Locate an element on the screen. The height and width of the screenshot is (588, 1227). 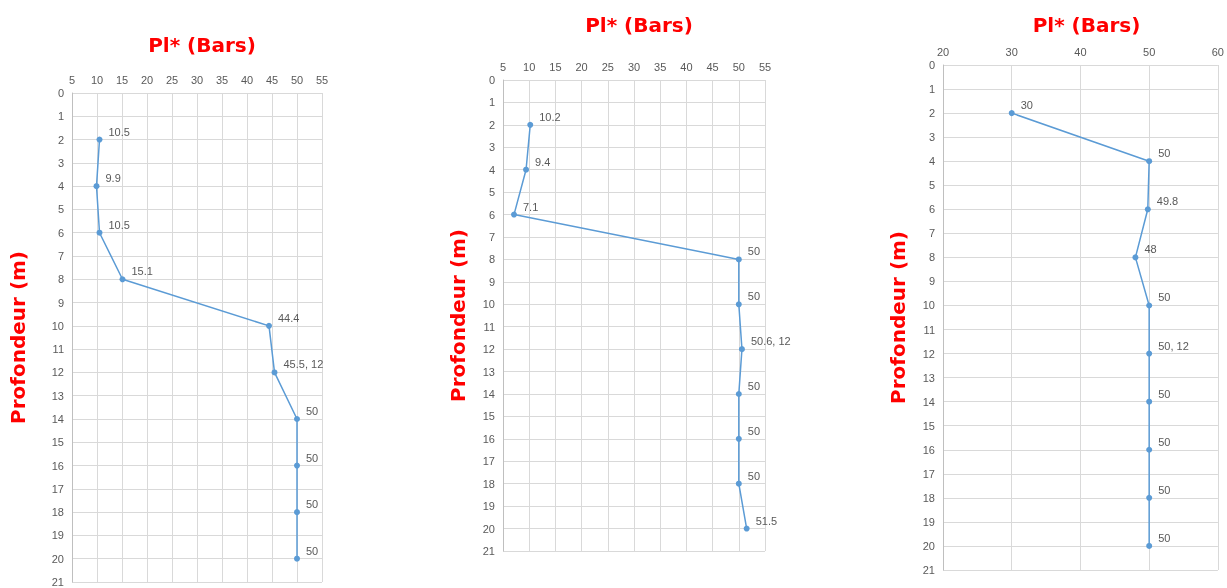
data-label: 7.1 is located at coordinates (531, 206).